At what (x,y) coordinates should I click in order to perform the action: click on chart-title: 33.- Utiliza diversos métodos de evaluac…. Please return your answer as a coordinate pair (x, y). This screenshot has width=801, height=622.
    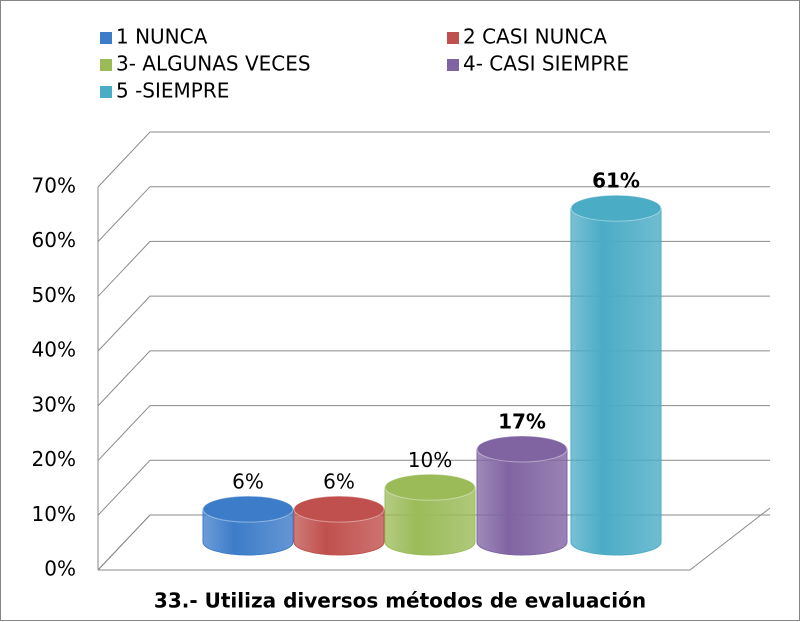
    Looking at the image, I should click on (400, 601).